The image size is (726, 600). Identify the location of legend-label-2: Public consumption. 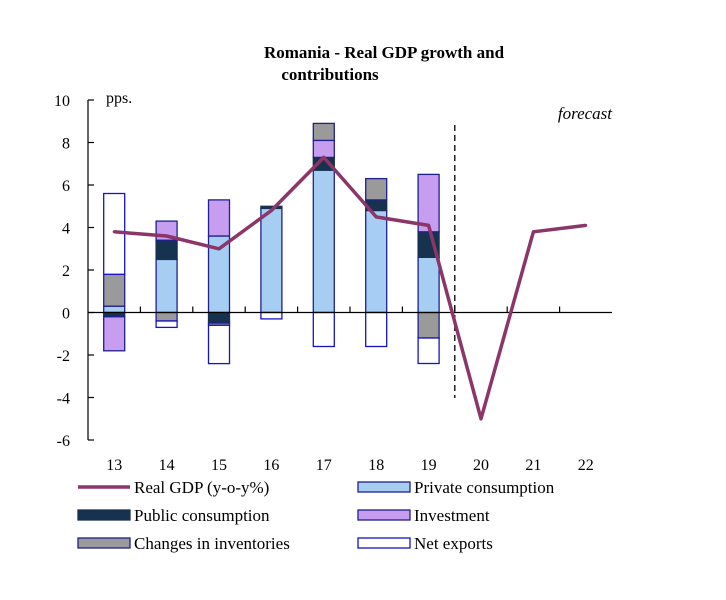
(202, 515).